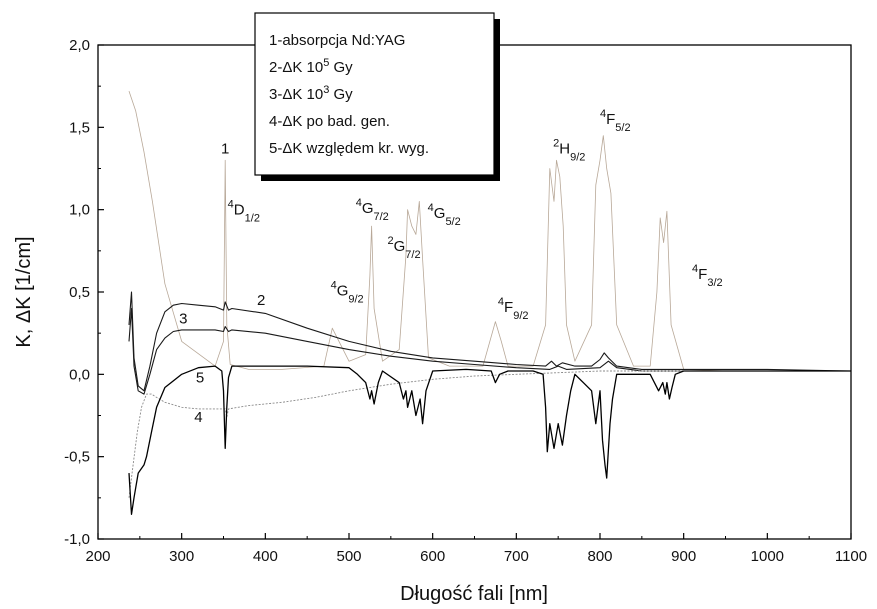 The height and width of the screenshot is (609, 877). What do you see at coordinates (200, 378) in the screenshot?
I see `curve-label: 5` at bounding box center [200, 378].